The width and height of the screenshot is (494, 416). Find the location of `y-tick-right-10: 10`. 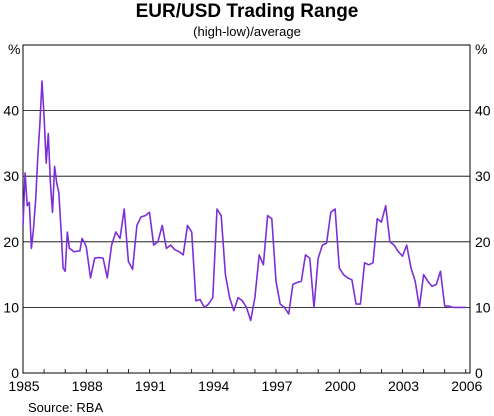

y-tick-right-10: 10 is located at coordinates (483, 307).